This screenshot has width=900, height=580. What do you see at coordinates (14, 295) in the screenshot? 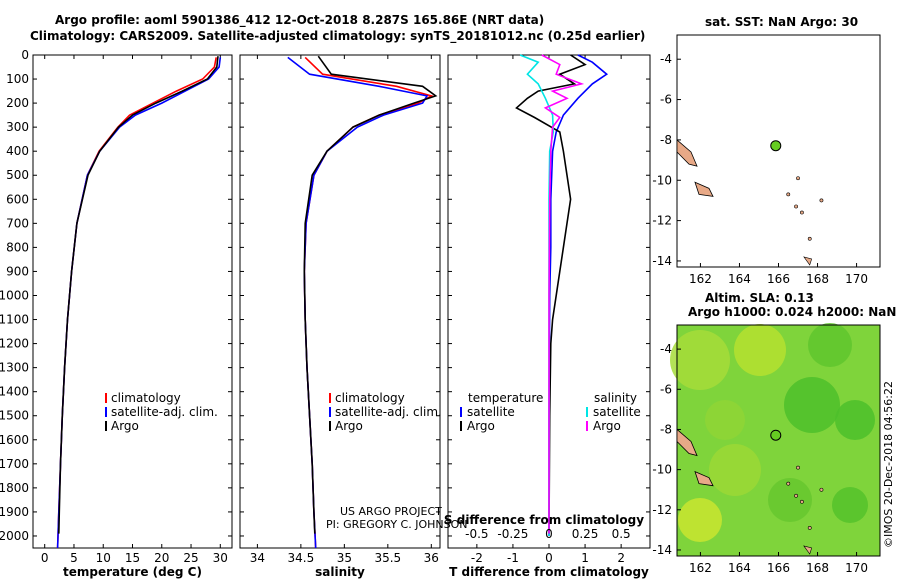
I see `y-tick-label: 1000` at bounding box center [14, 295].